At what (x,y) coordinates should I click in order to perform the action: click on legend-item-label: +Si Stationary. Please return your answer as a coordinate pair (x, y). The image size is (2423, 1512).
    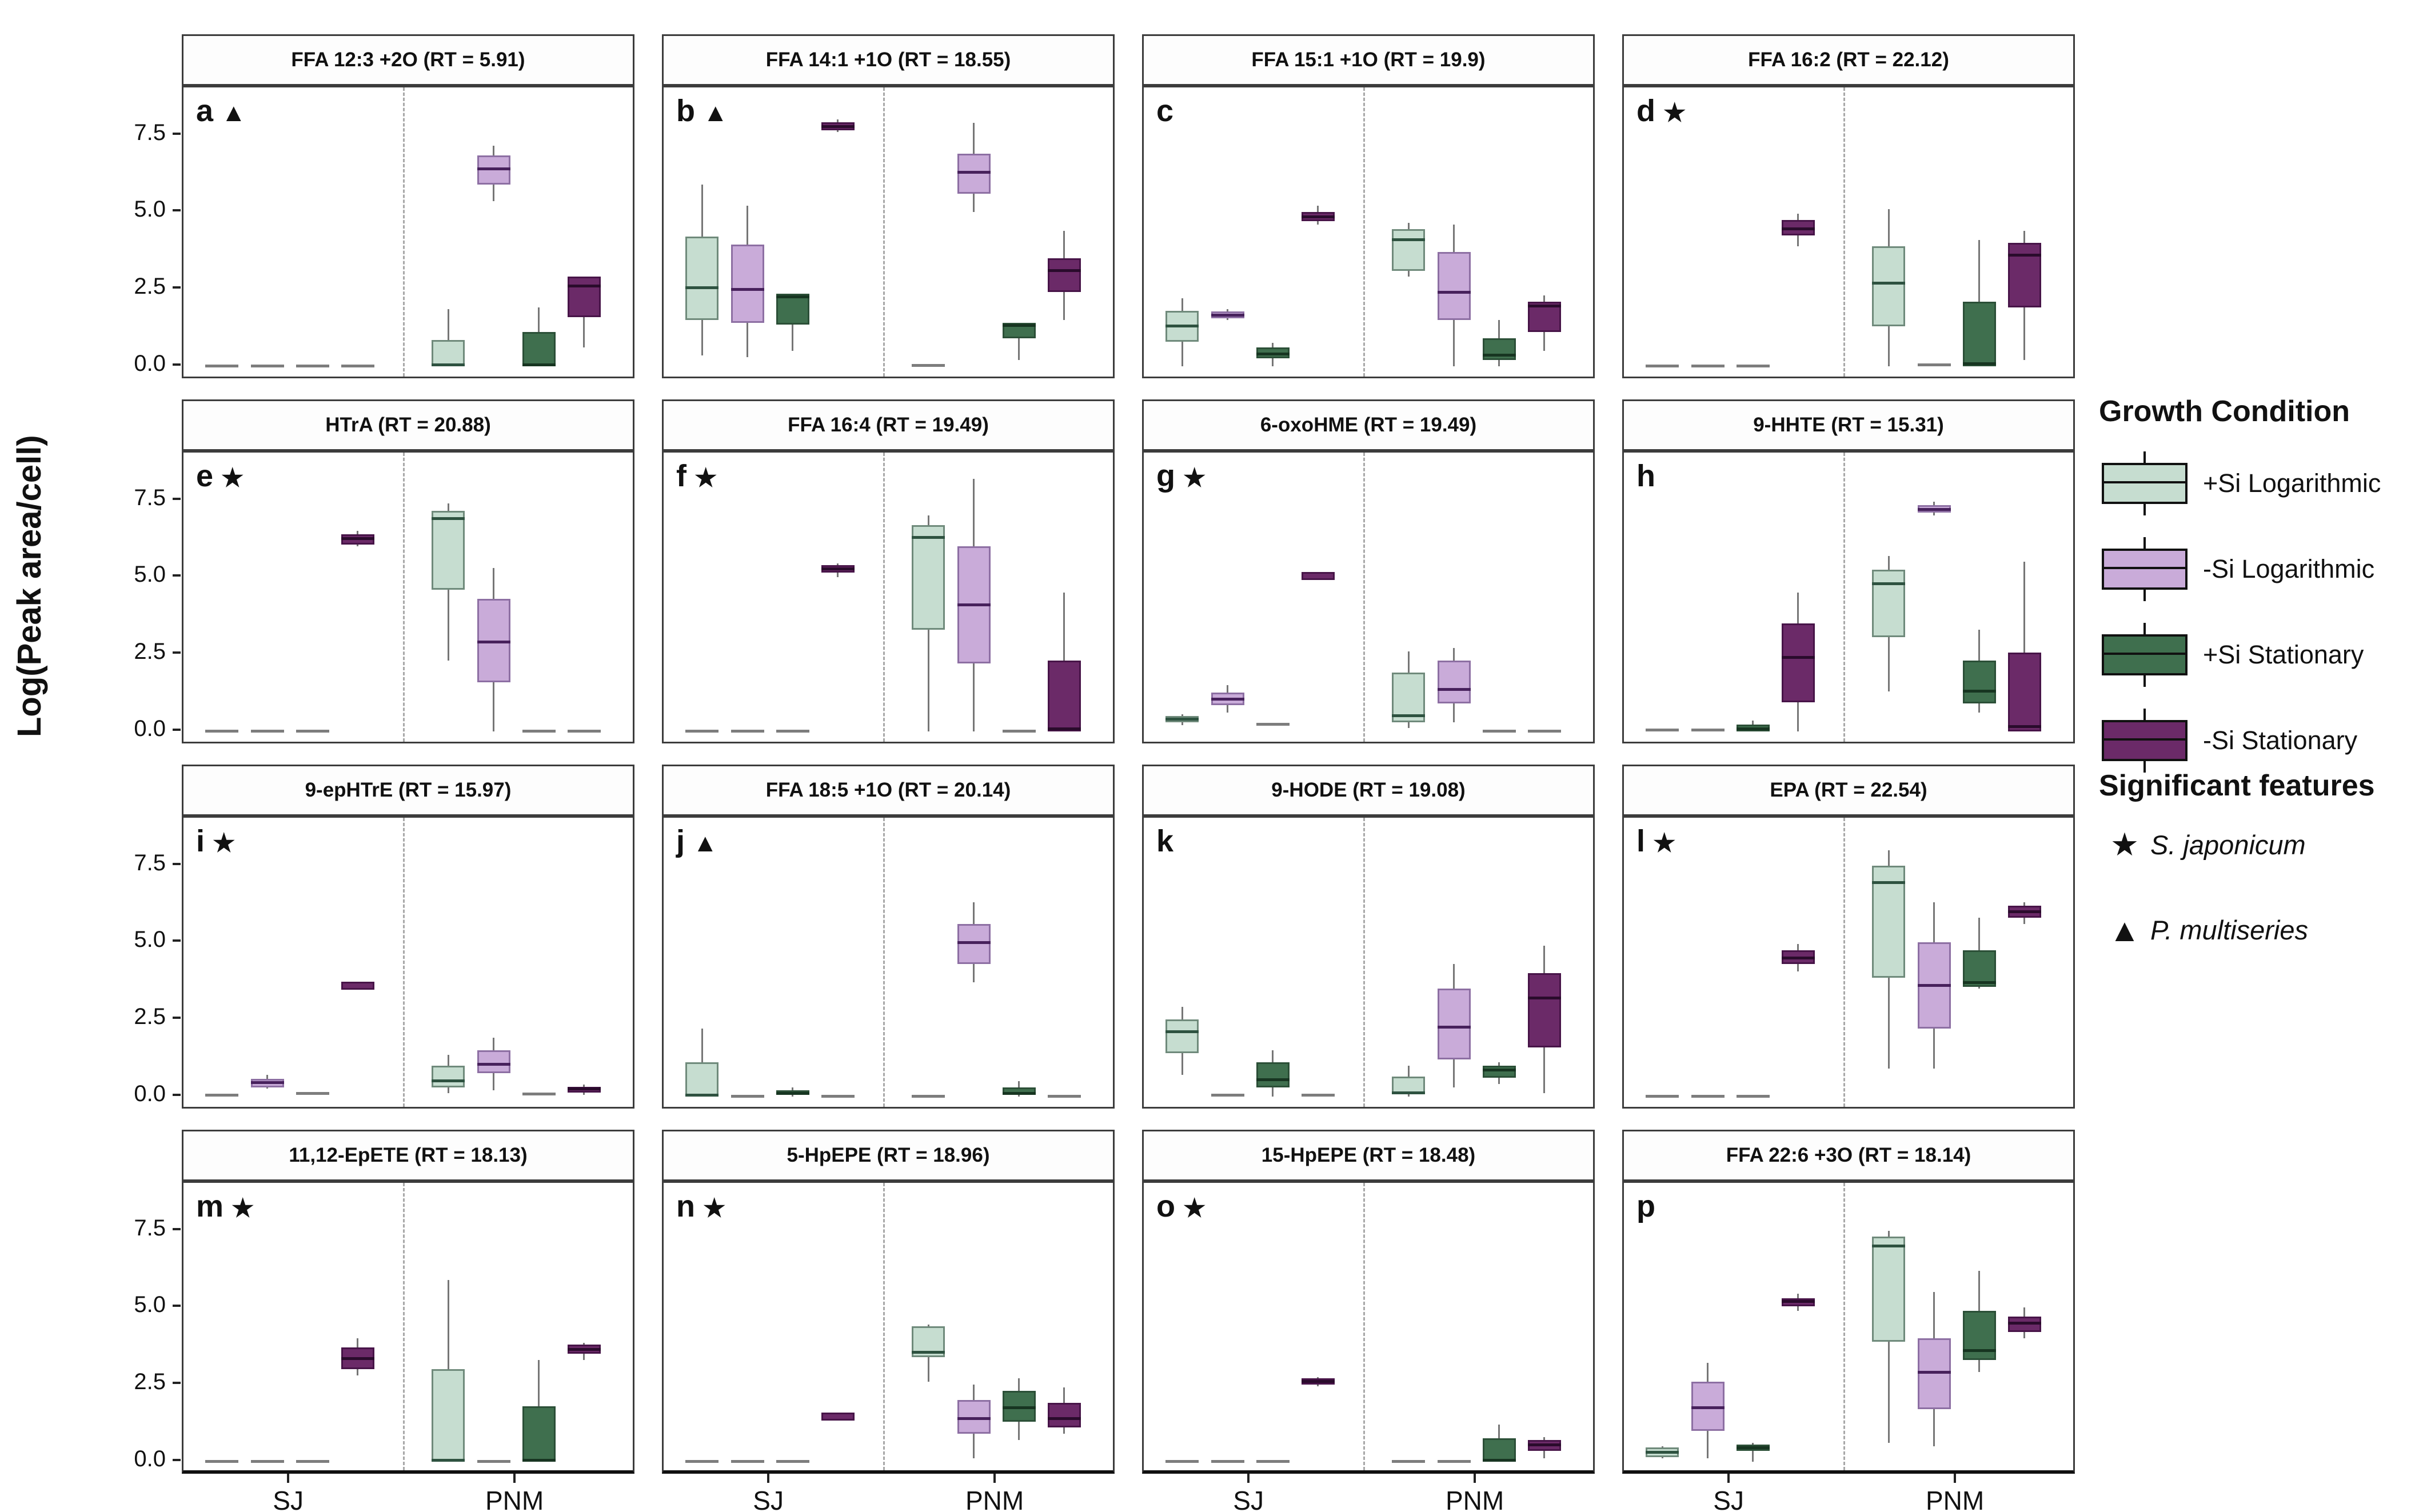
    Looking at the image, I should click on (2283, 654).